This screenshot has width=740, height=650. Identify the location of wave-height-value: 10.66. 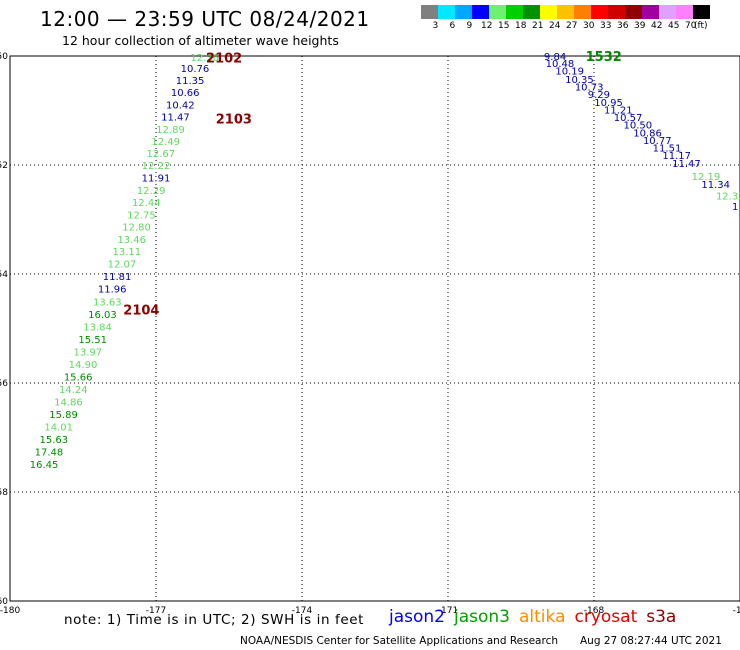
(185, 93).